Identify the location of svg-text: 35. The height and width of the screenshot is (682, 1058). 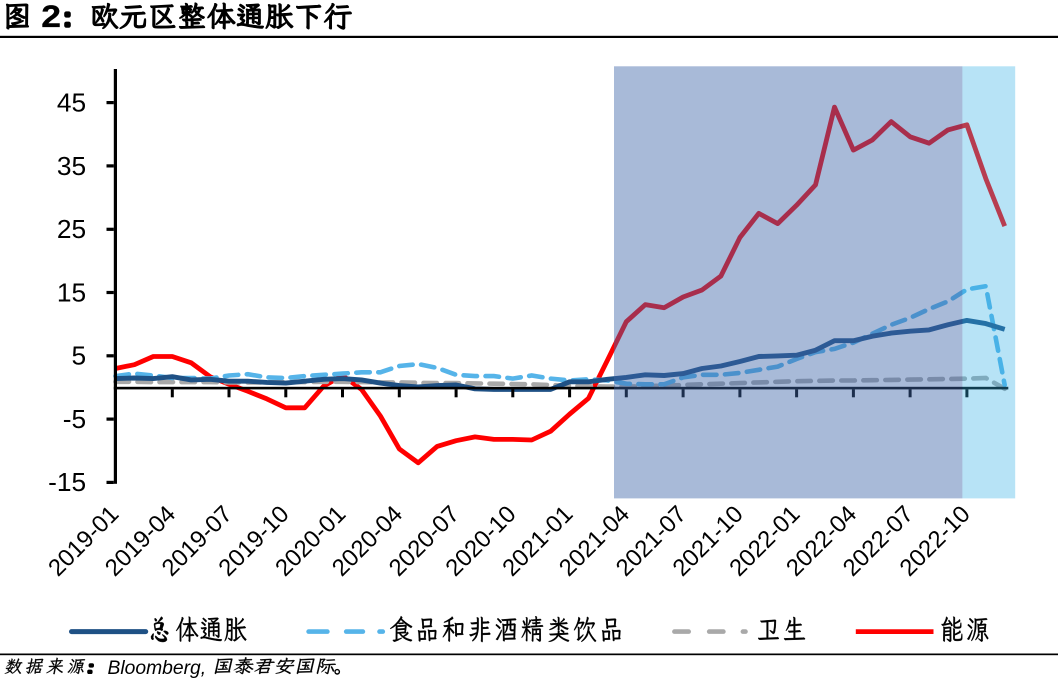
(71, 166).